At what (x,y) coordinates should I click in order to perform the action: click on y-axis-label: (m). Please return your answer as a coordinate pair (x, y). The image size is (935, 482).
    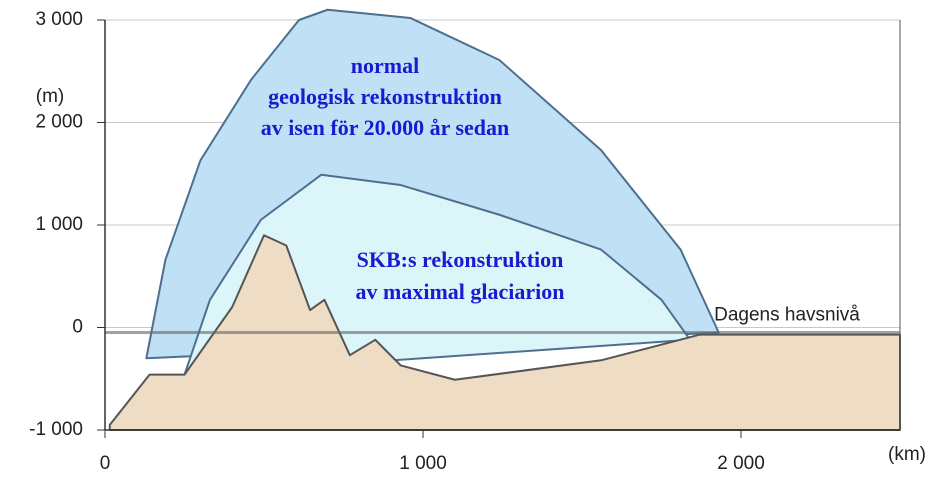
    Looking at the image, I should click on (50, 96).